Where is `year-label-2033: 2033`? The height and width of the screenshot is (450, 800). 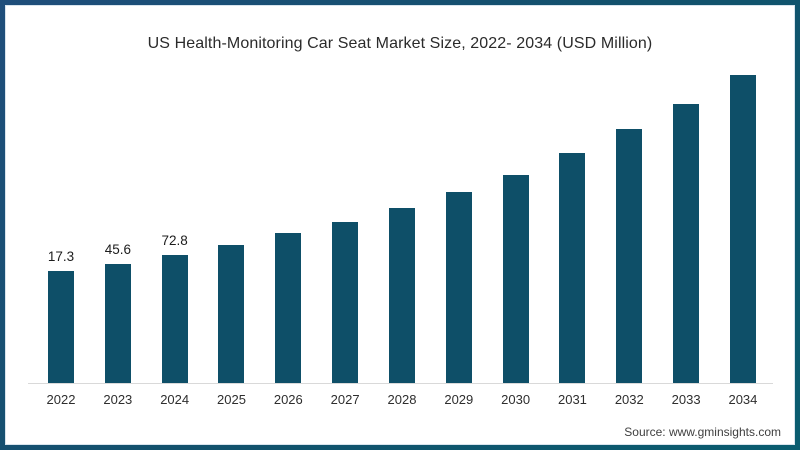 year-label-2033: 2033 is located at coordinates (686, 399).